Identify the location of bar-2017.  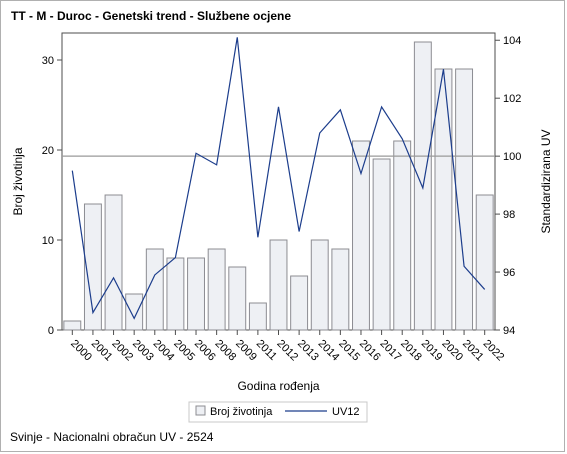
(381, 244).